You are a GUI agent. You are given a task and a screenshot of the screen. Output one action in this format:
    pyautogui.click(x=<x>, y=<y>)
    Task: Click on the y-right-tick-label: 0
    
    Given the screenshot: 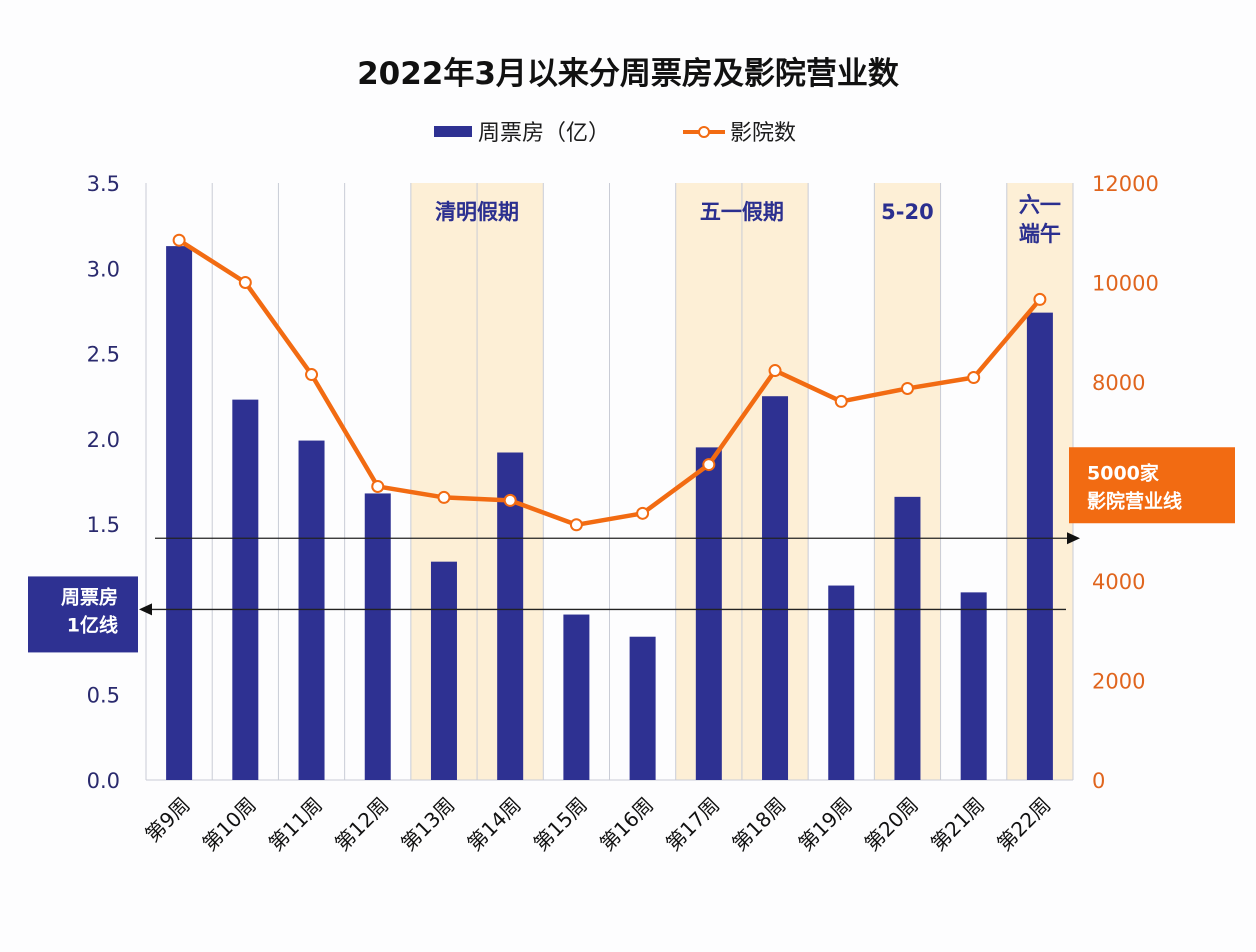 What is the action you would take?
    pyautogui.click(x=1098, y=781)
    